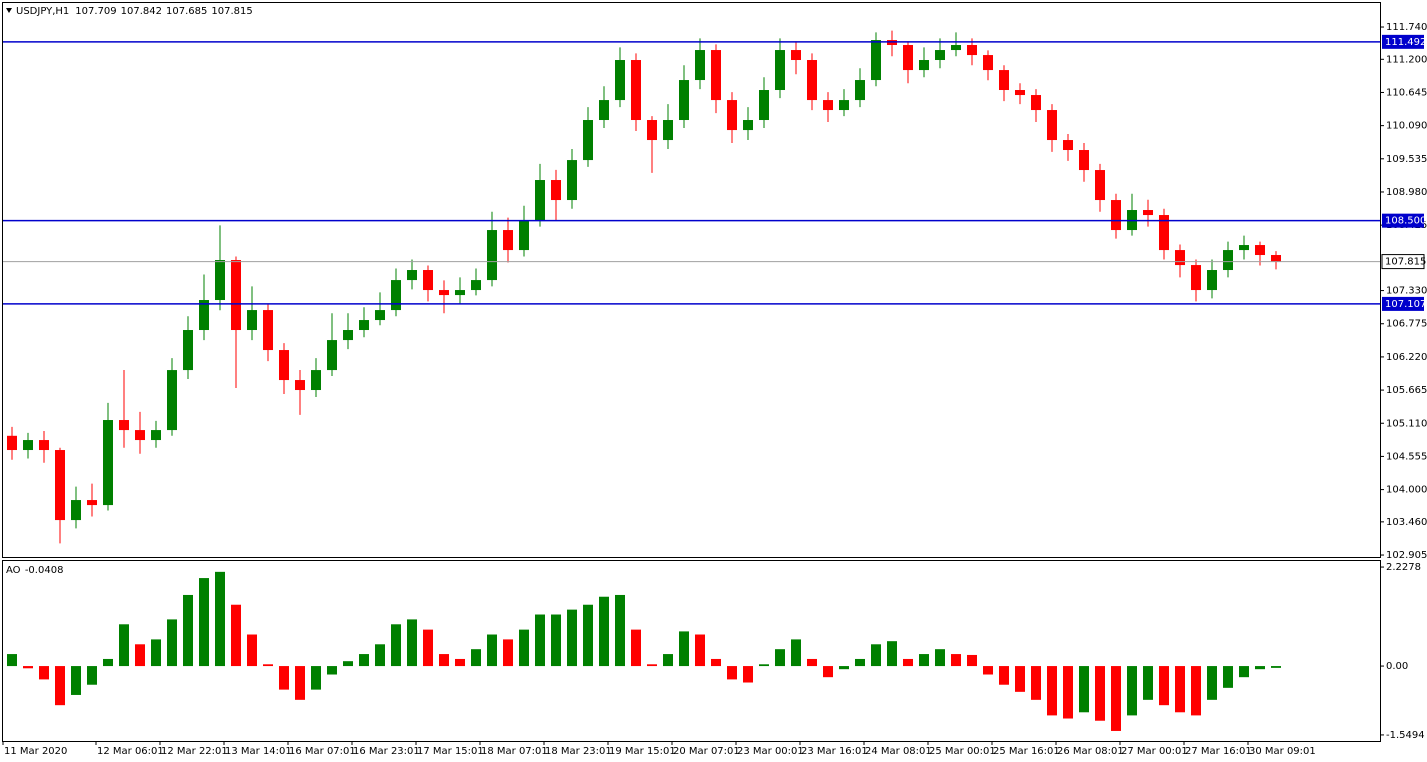  What do you see at coordinates (1282, 751) in the screenshot?
I see `x-tick-label: 30 Mar 09:01` at bounding box center [1282, 751].